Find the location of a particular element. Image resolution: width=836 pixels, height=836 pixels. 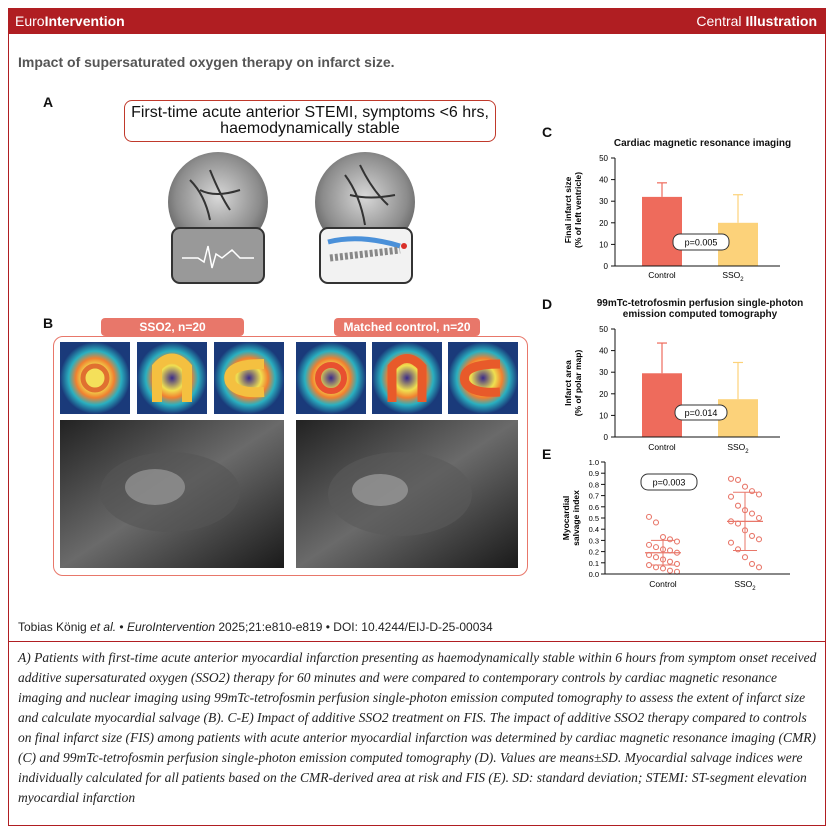

panel-c-cat-sso2: SSO2 is located at coordinates (733, 276).